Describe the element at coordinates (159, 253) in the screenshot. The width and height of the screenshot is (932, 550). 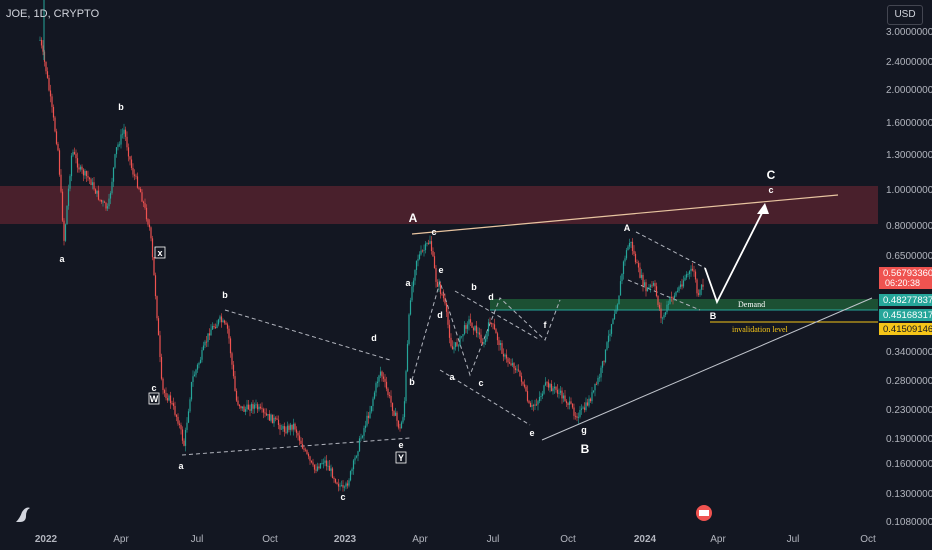
I see `wave-label: x` at that location.